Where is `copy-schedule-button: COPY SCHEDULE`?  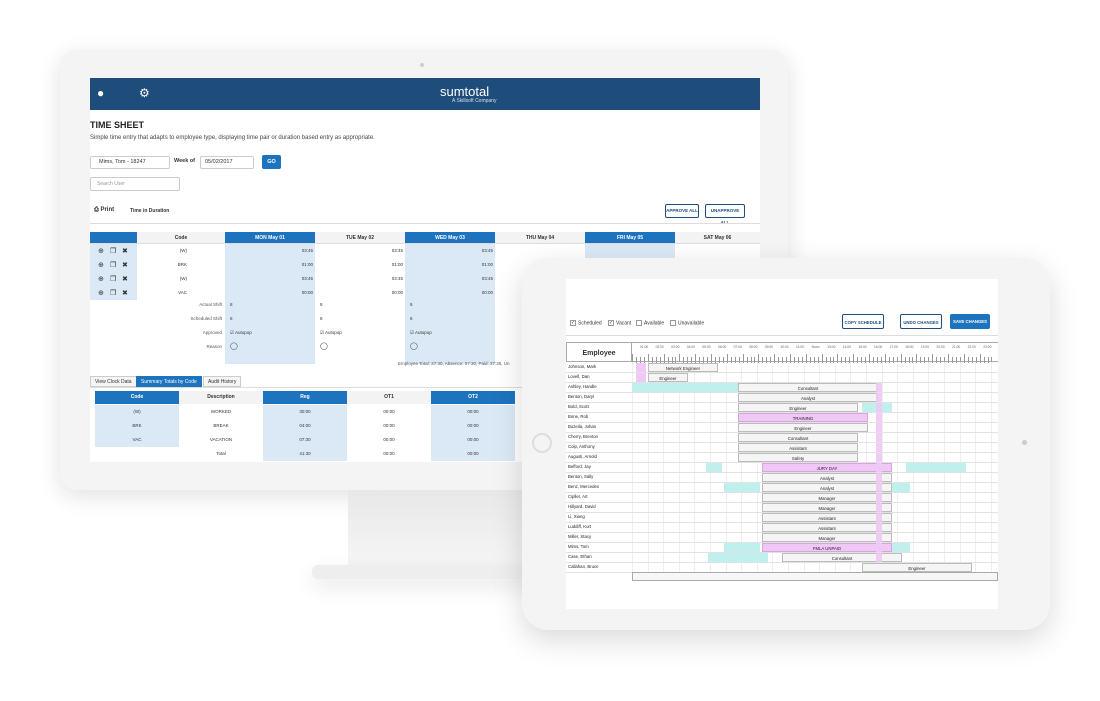 copy-schedule-button: COPY SCHEDULE is located at coordinates (863, 321).